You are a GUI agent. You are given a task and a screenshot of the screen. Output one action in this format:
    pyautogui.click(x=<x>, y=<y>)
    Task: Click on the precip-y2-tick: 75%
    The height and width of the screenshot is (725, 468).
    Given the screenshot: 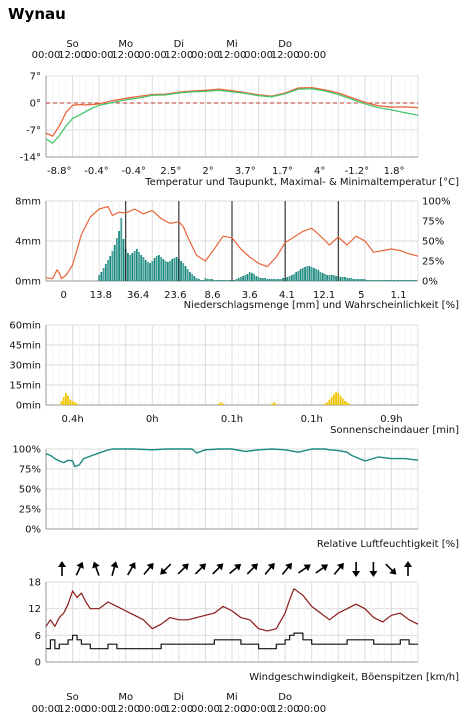 What is the action you would take?
    pyautogui.click(x=433, y=222)
    